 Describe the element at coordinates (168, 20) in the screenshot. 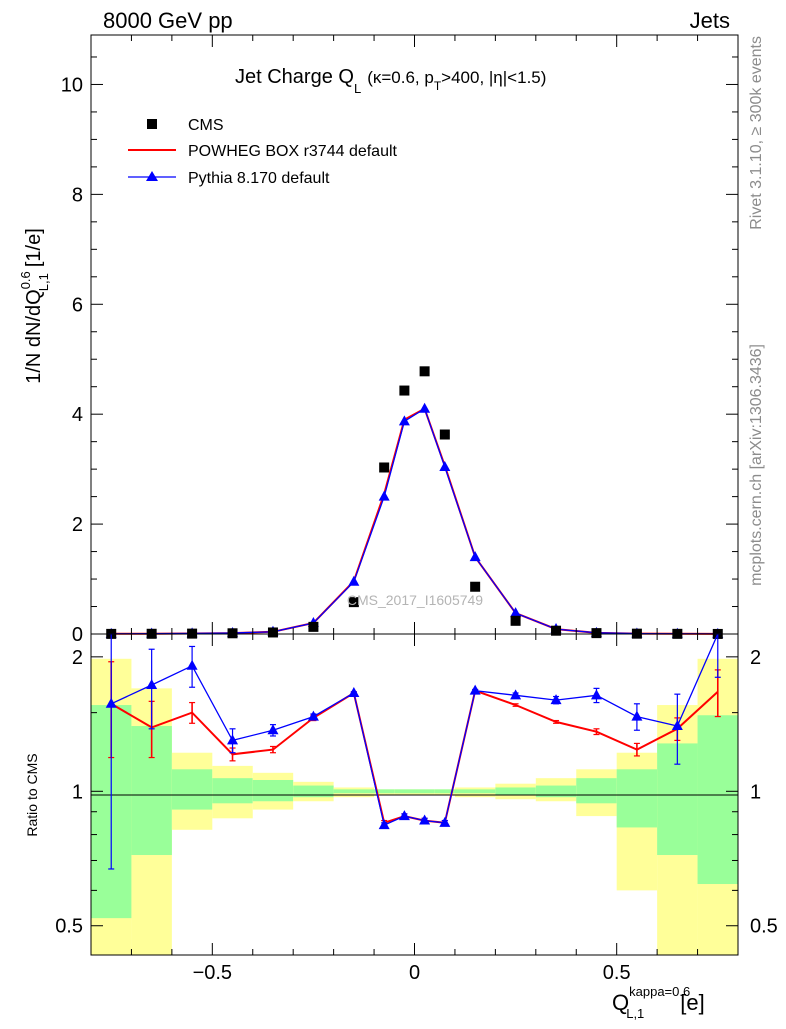

I see `header-energy-label: 8000 GeV pp` at that location.